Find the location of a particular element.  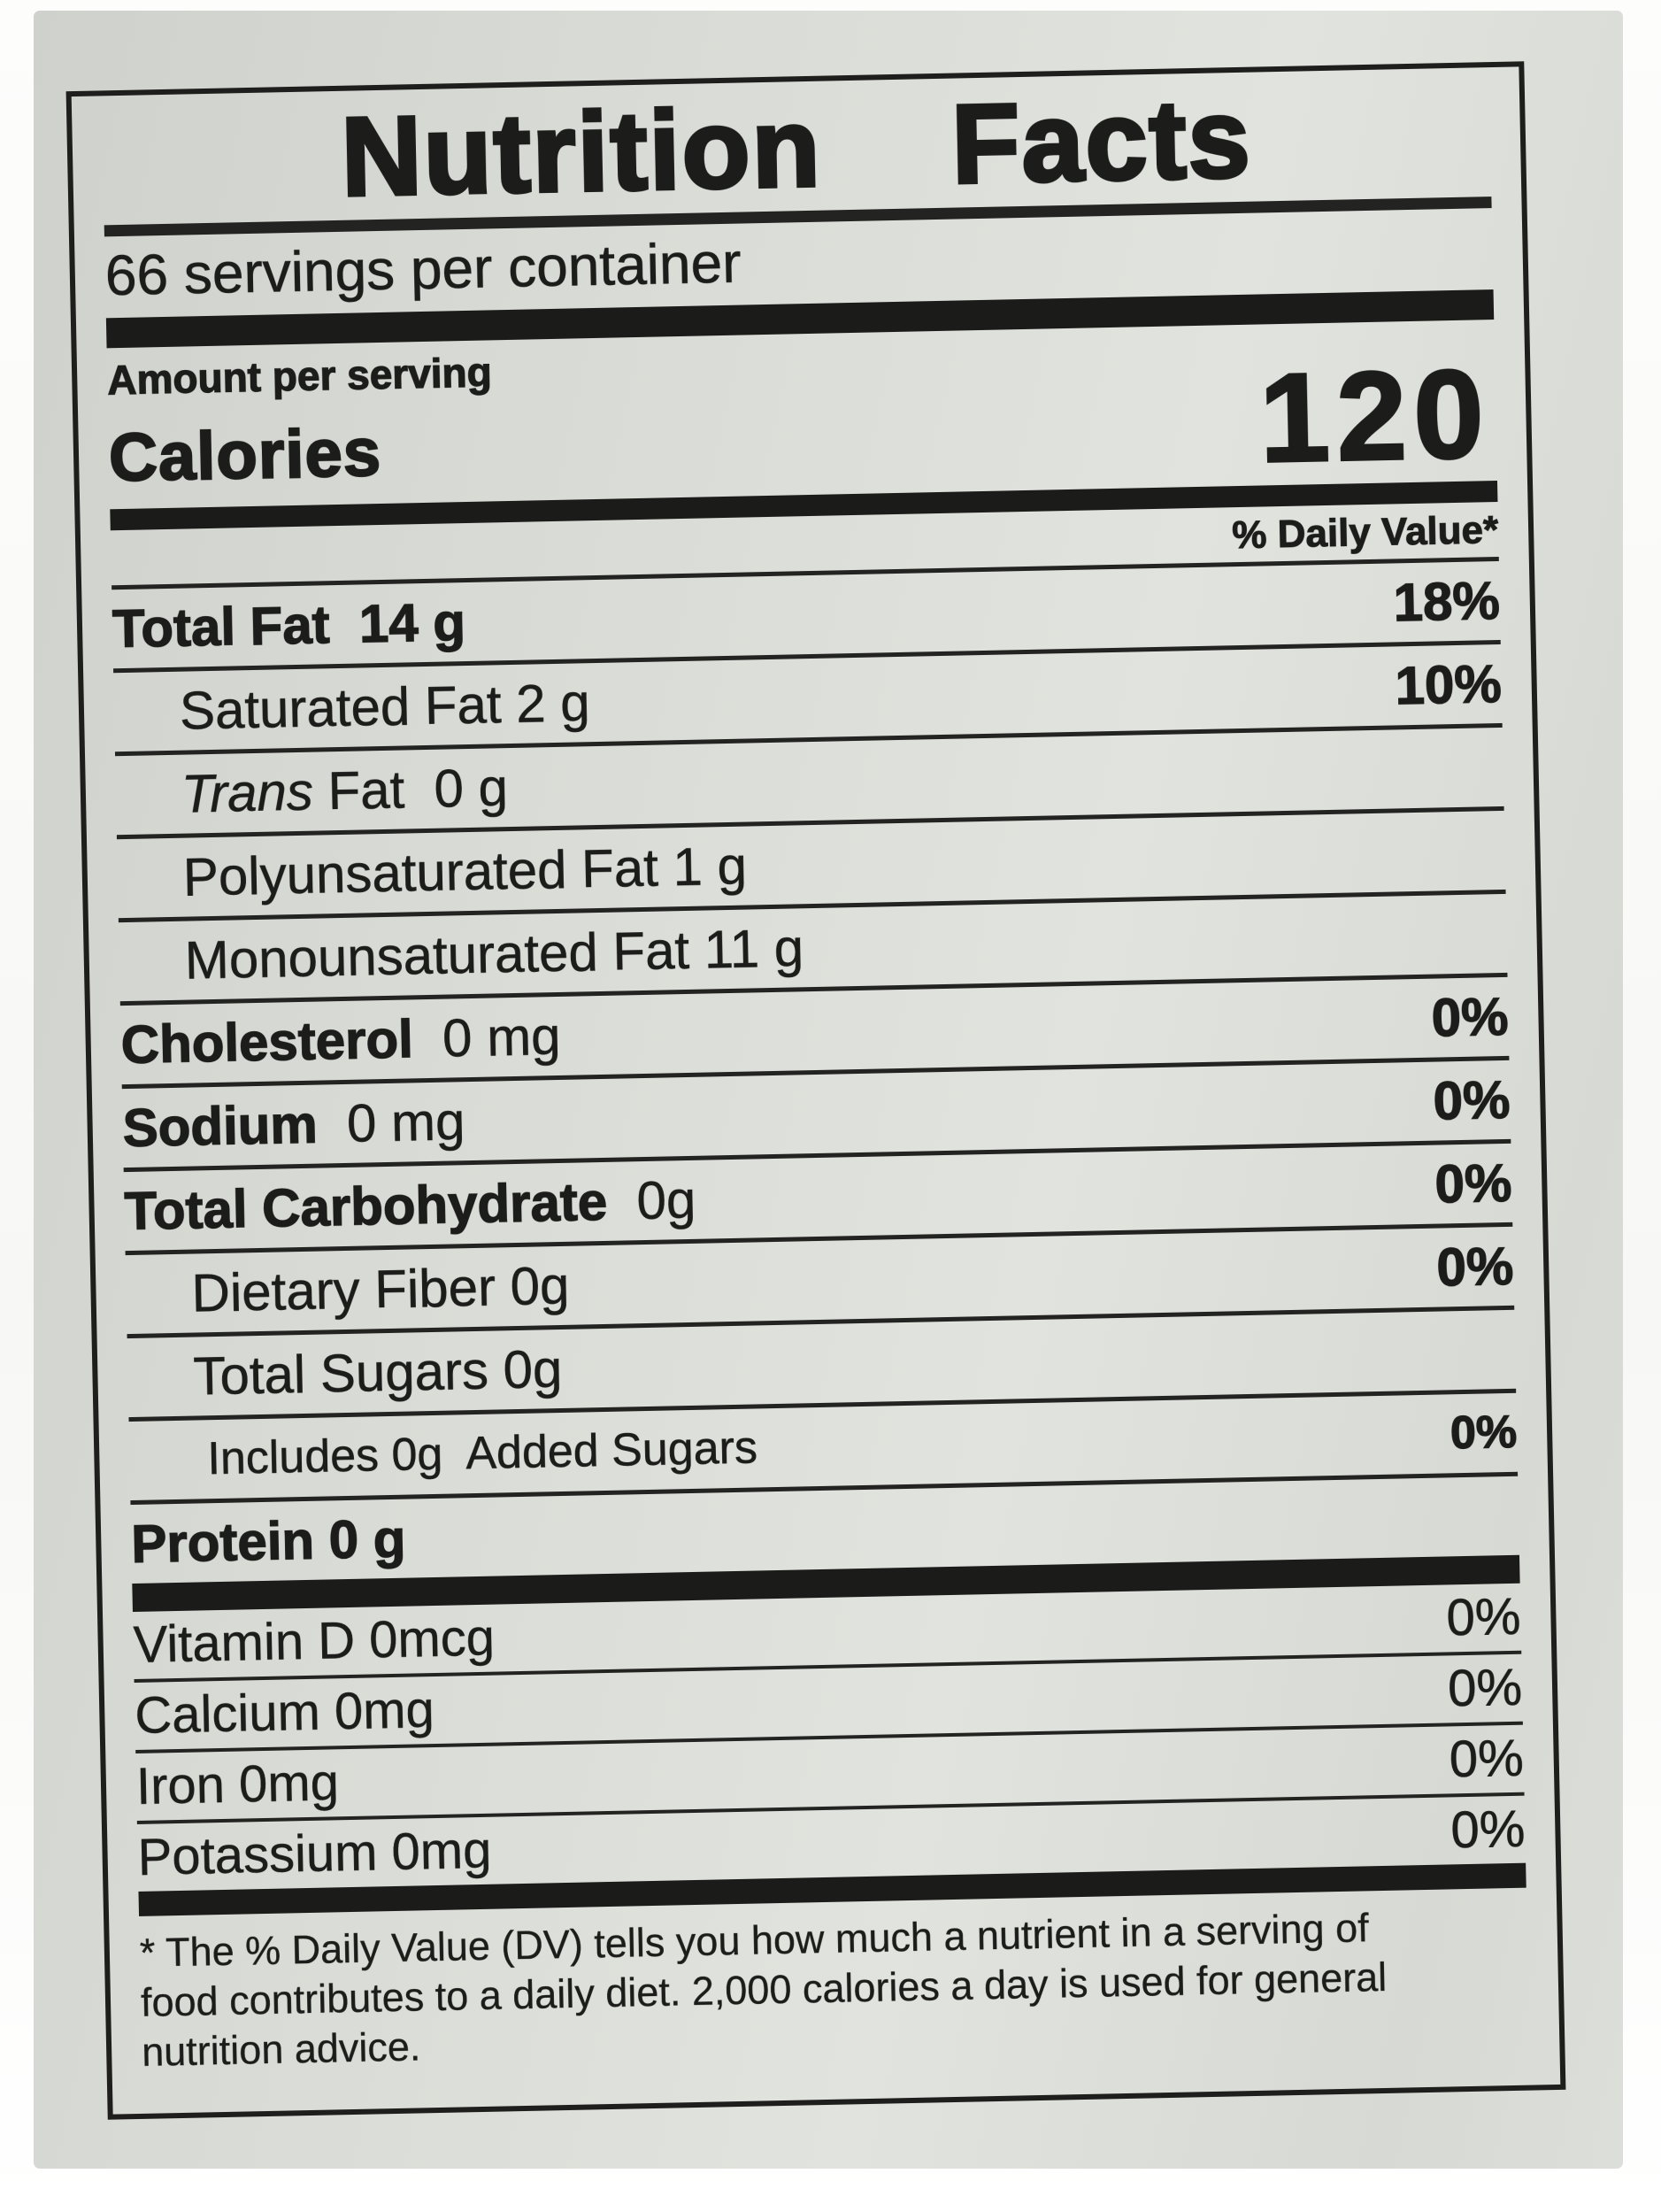

nutrient-name: Includes 0g Added Sugars is located at coordinates (482, 1453).